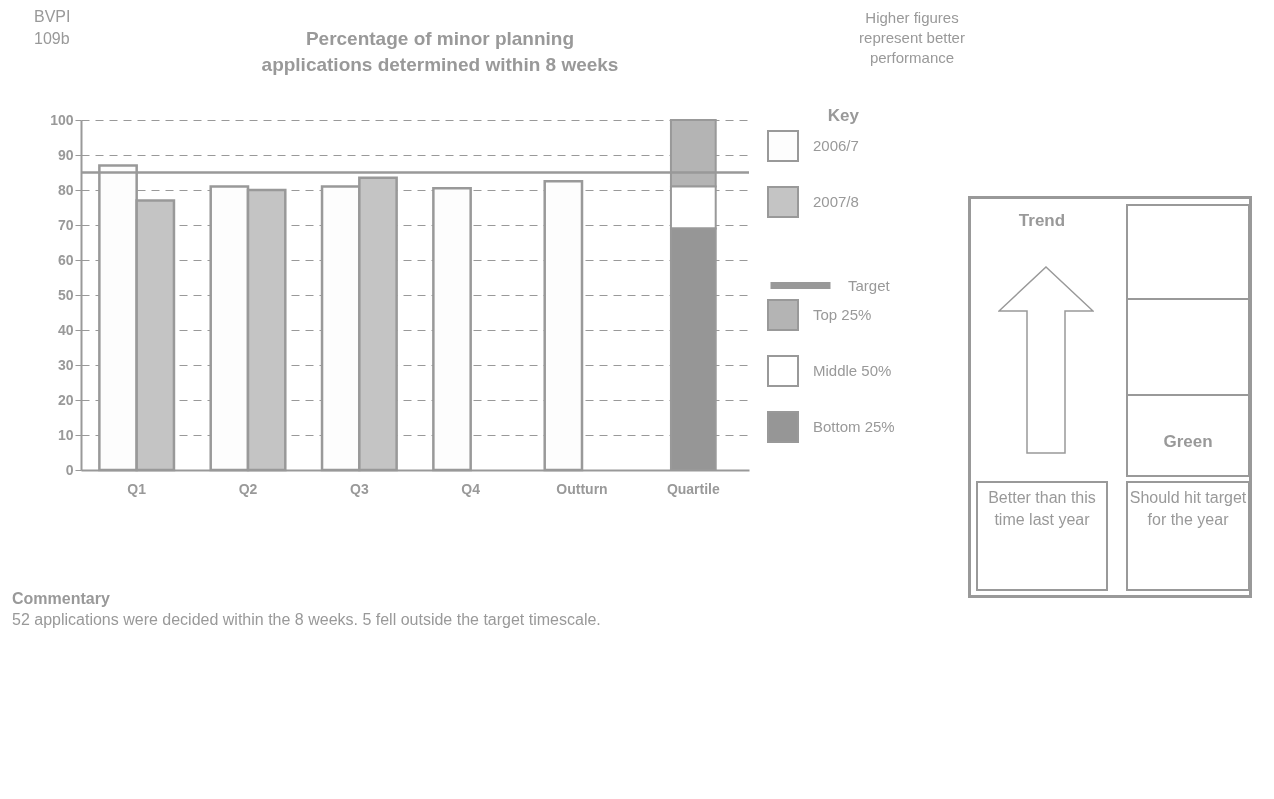 The height and width of the screenshot is (799, 1274). What do you see at coordinates (61, 599) in the screenshot?
I see `text: Commentary` at bounding box center [61, 599].